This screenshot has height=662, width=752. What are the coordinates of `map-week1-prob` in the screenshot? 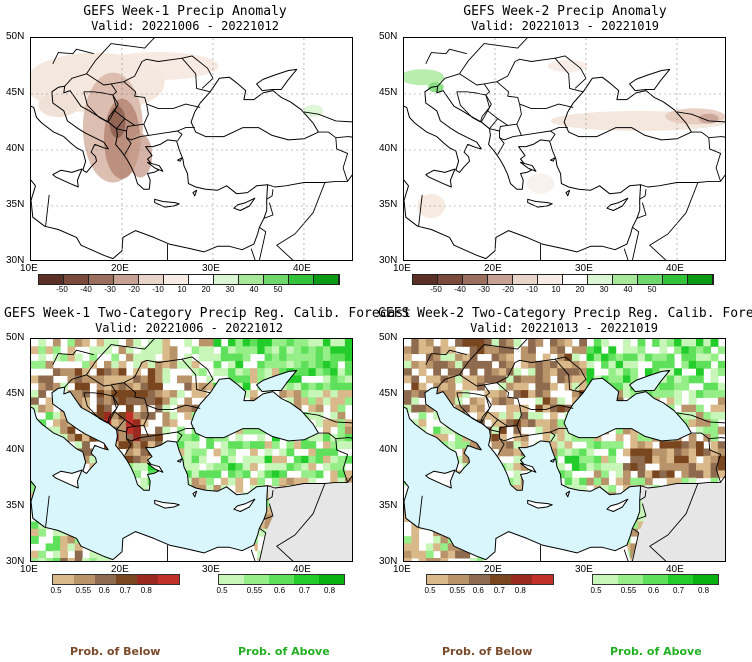 It's located at (191, 450).